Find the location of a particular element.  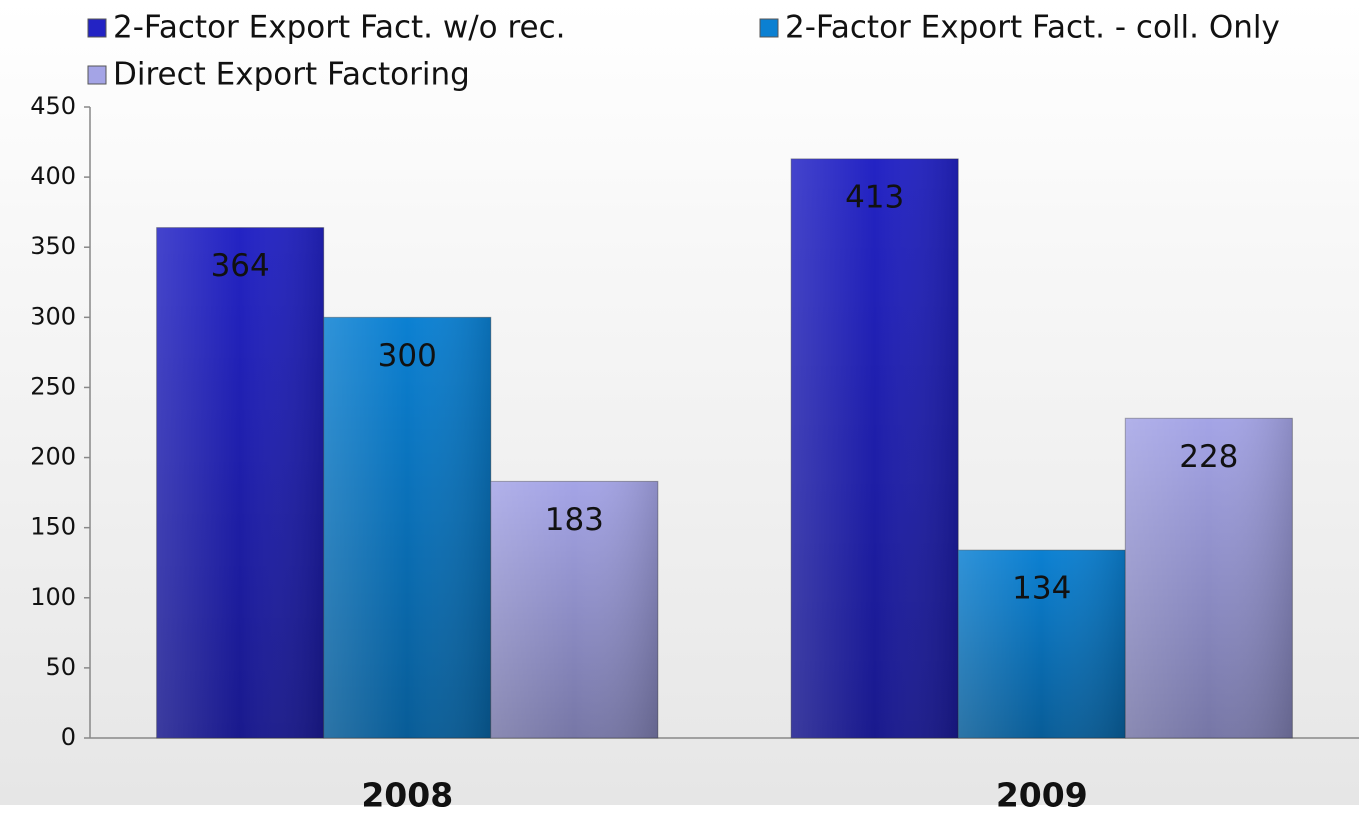

legend-label: 2-Factor Export Fact. w/o rec. is located at coordinates (339, 28).